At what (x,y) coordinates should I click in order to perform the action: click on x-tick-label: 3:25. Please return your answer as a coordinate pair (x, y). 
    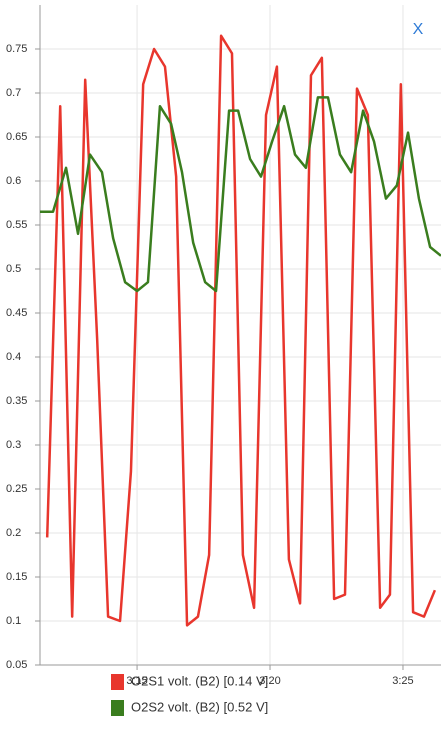
    Looking at the image, I should click on (402, 681).